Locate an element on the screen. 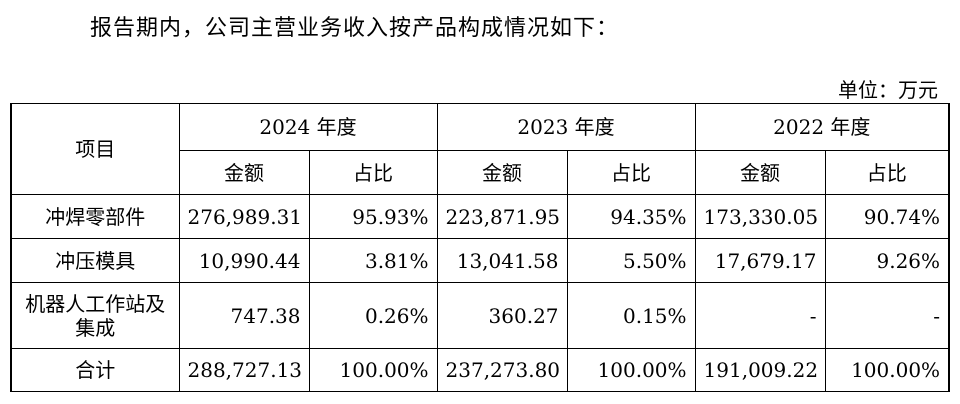  amount-cell: - is located at coordinates (760, 315).